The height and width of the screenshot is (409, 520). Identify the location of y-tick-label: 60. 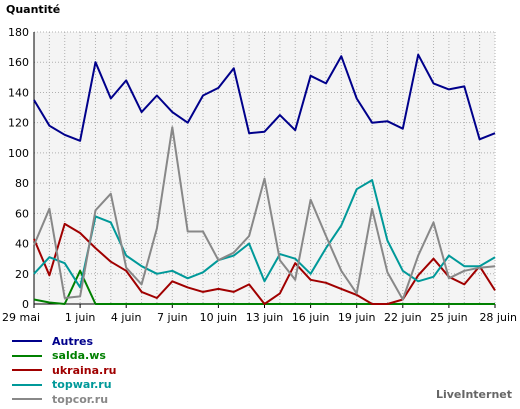
(22, 213).